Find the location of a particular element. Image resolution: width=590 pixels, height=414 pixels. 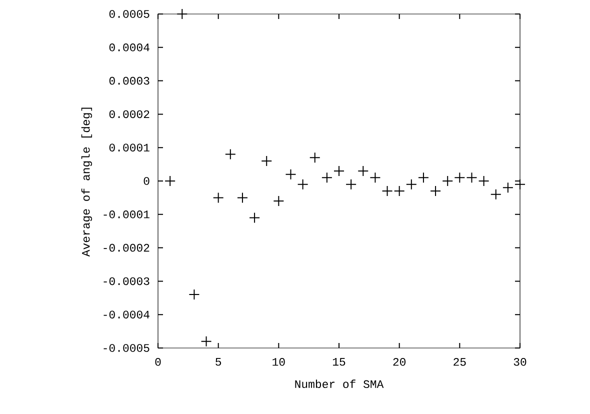

x-axis-title: Number of SMA is located at coordinates (339, 384).